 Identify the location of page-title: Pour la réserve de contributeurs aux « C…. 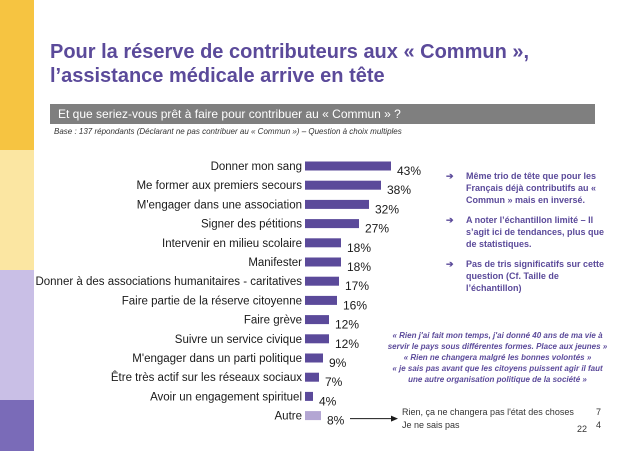
(330, 64).